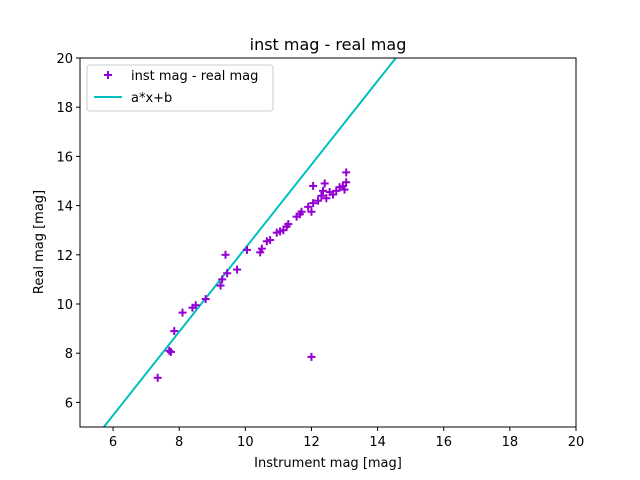  What do you see at coordinates (68, 231) in the screenshot?
I see `y-axis: 6 8 10 12 14 16 18 20` at bounding box center [68, 231].